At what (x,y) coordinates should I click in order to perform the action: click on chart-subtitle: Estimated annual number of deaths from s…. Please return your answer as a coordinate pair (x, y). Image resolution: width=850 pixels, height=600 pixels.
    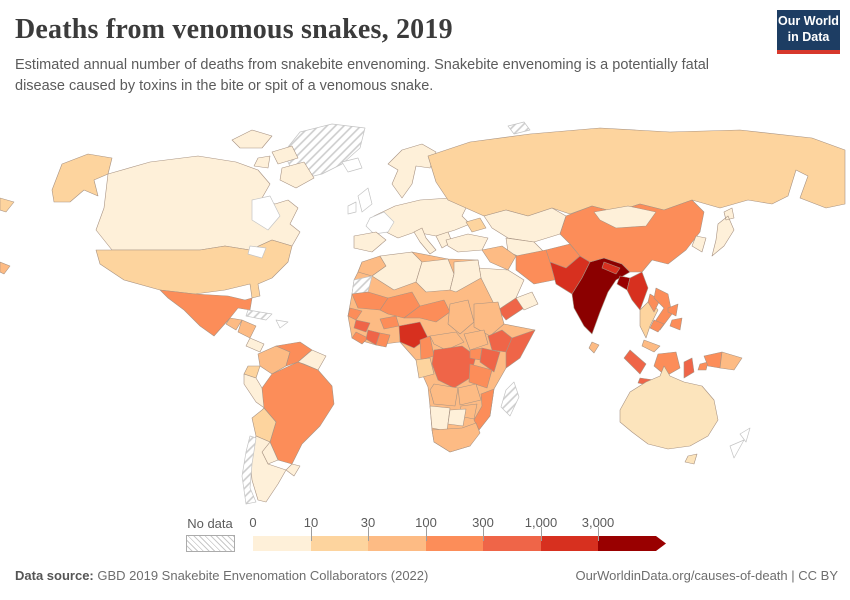
    Looking at the image, I should click on (362, 76).